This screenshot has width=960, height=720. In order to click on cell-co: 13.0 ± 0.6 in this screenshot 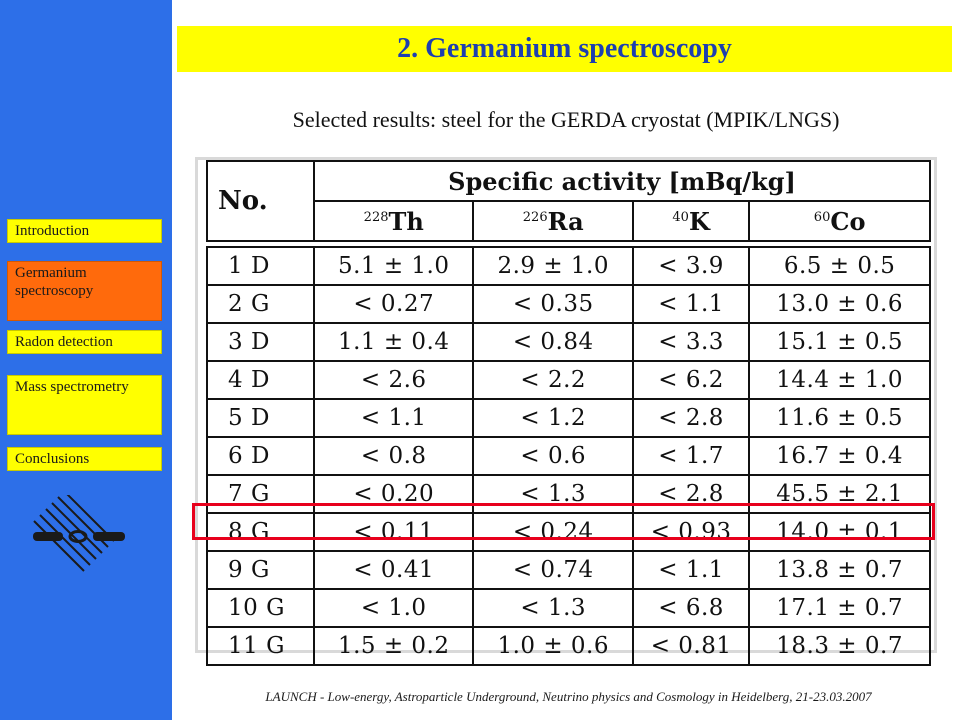, I will do `click(839, 304)`.